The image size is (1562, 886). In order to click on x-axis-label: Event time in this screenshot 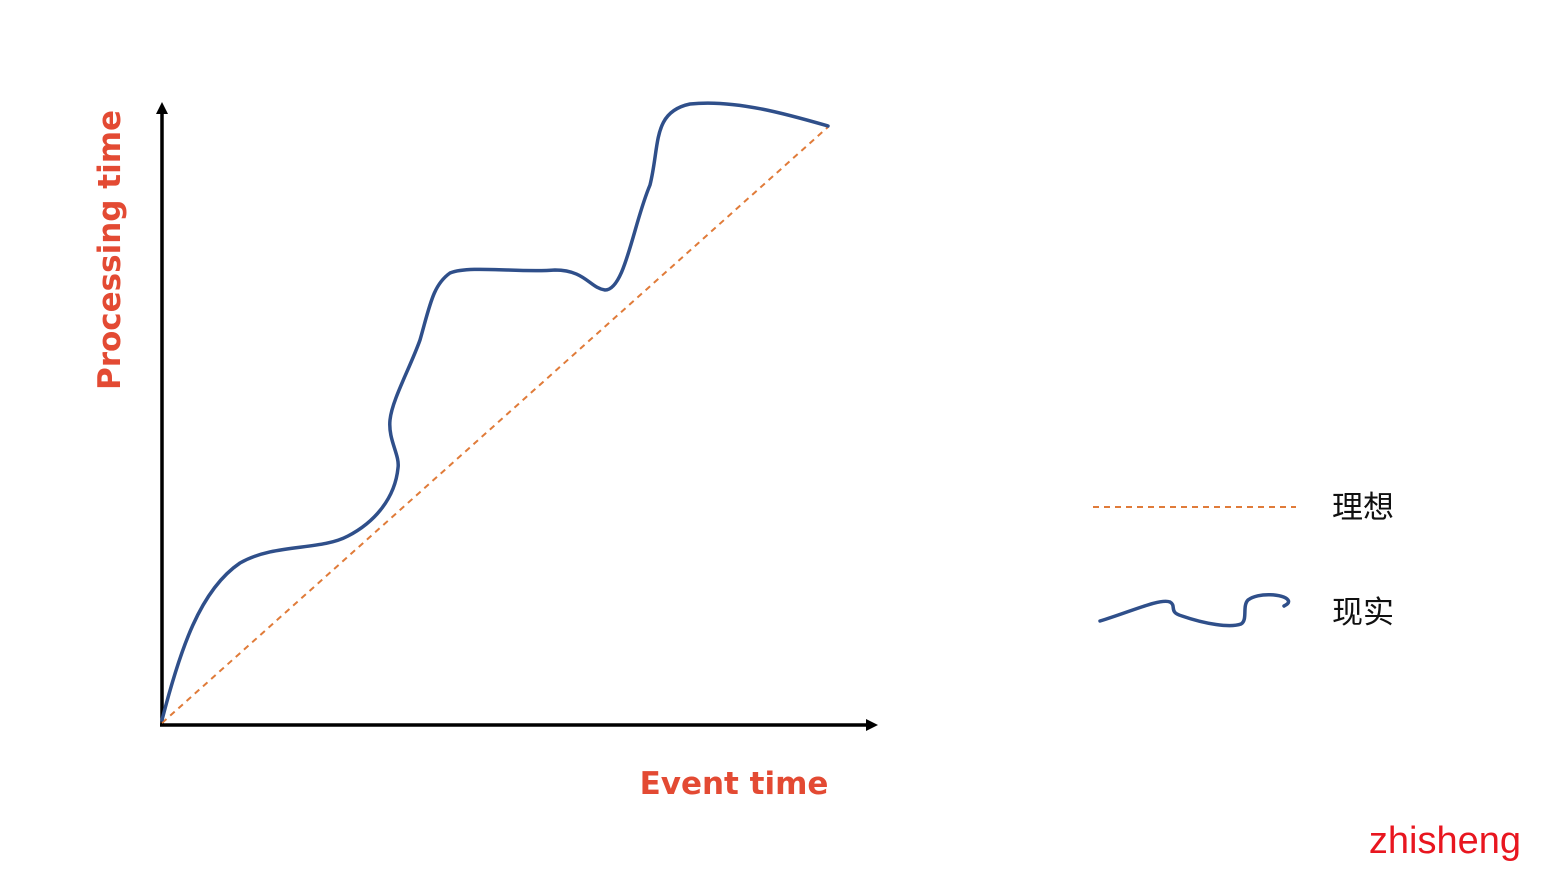, I will do `click(734, 784)`.